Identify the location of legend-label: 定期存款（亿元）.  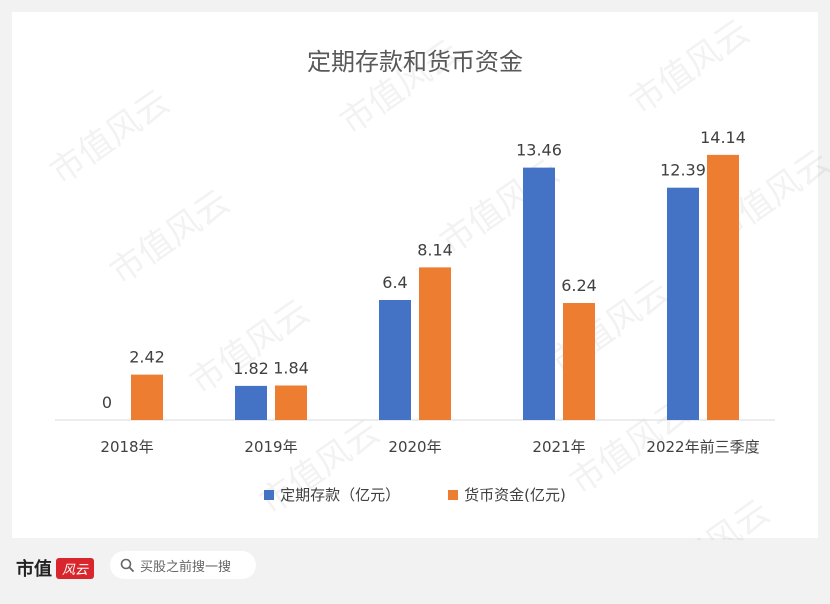
(340, 495).